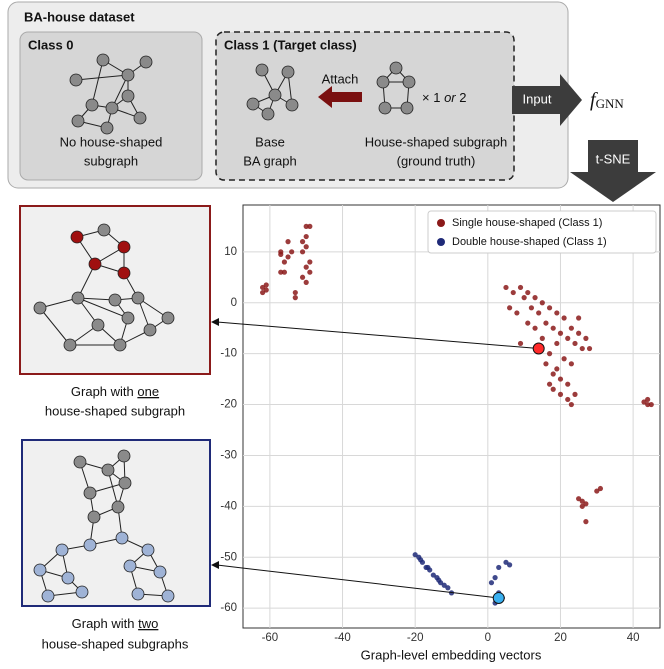 The width and height of the screenshot is (664, 669). Describe the element at coordinates (594, 100) in the screenshot. I see `f: f` at that location.